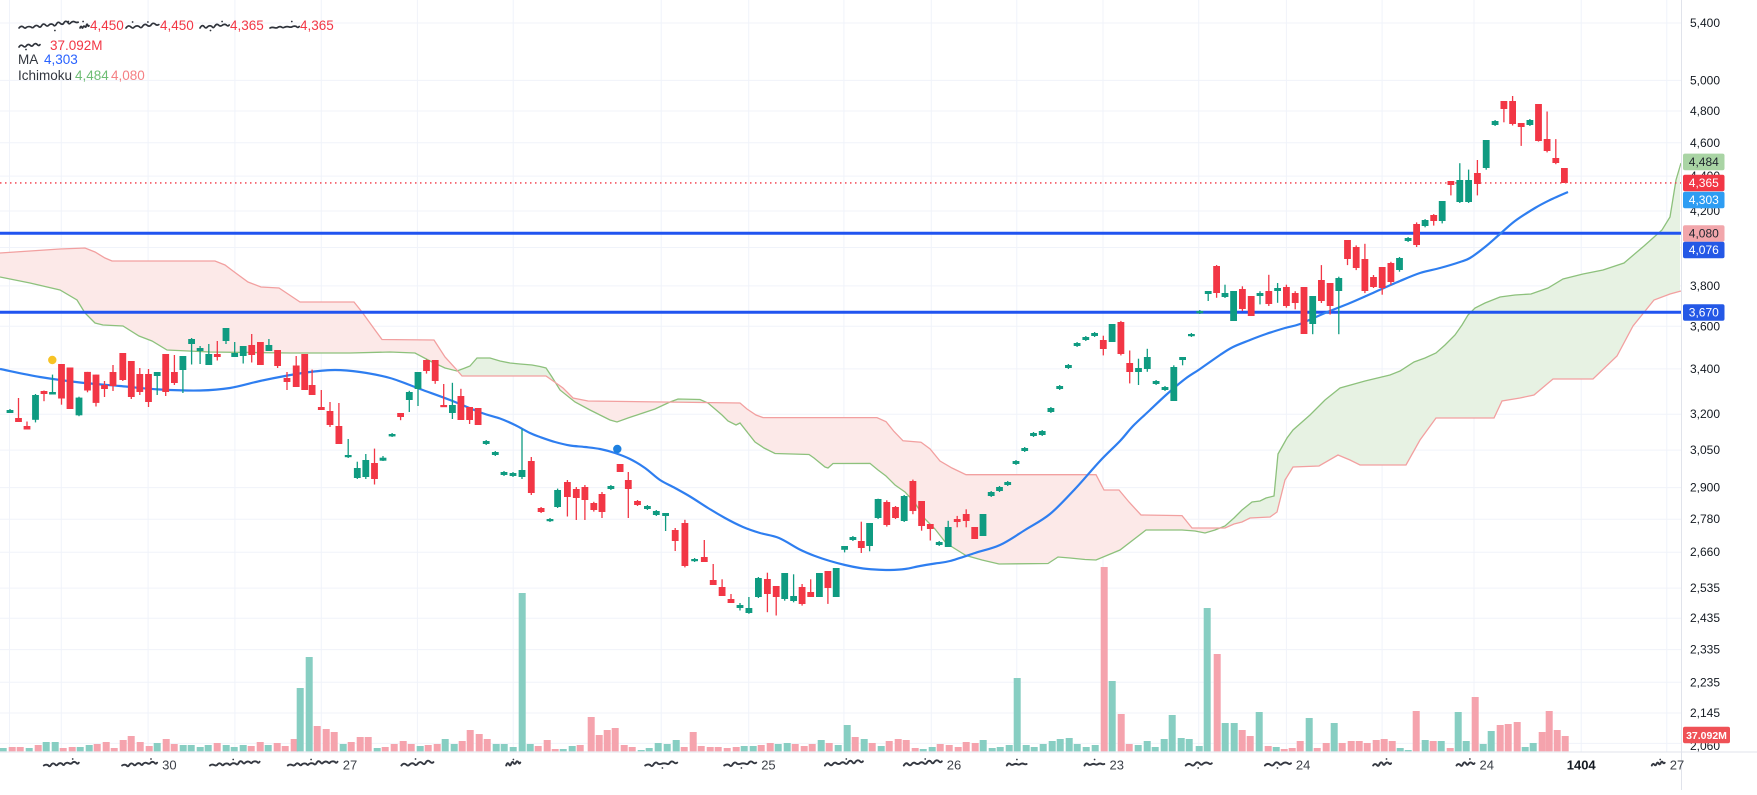 The width and height of the screenshot is (1757, 795). Describe the element at coordinates (1705, 650) in the screenshot. I see `svg-text: 2,335` at that location.